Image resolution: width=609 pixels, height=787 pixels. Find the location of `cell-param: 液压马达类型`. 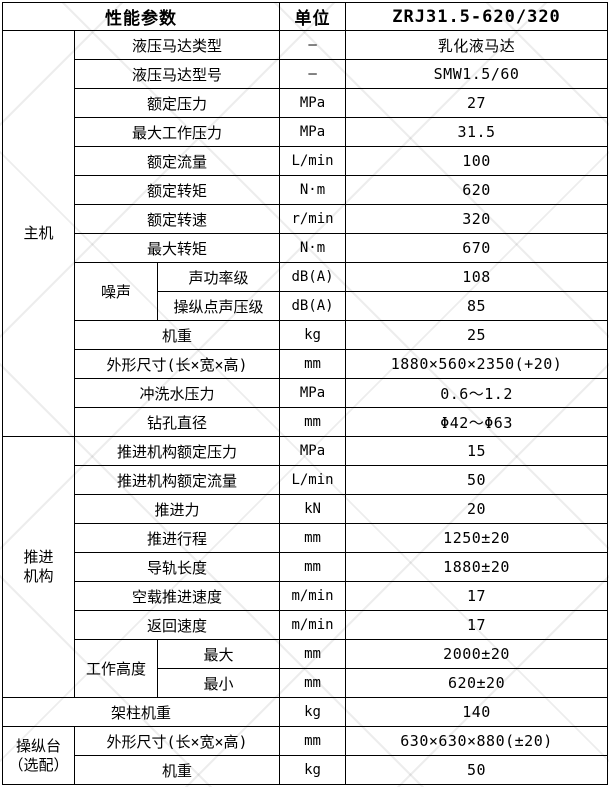

cell-param: 液压马达类型 is located at coordinates (177, 45).